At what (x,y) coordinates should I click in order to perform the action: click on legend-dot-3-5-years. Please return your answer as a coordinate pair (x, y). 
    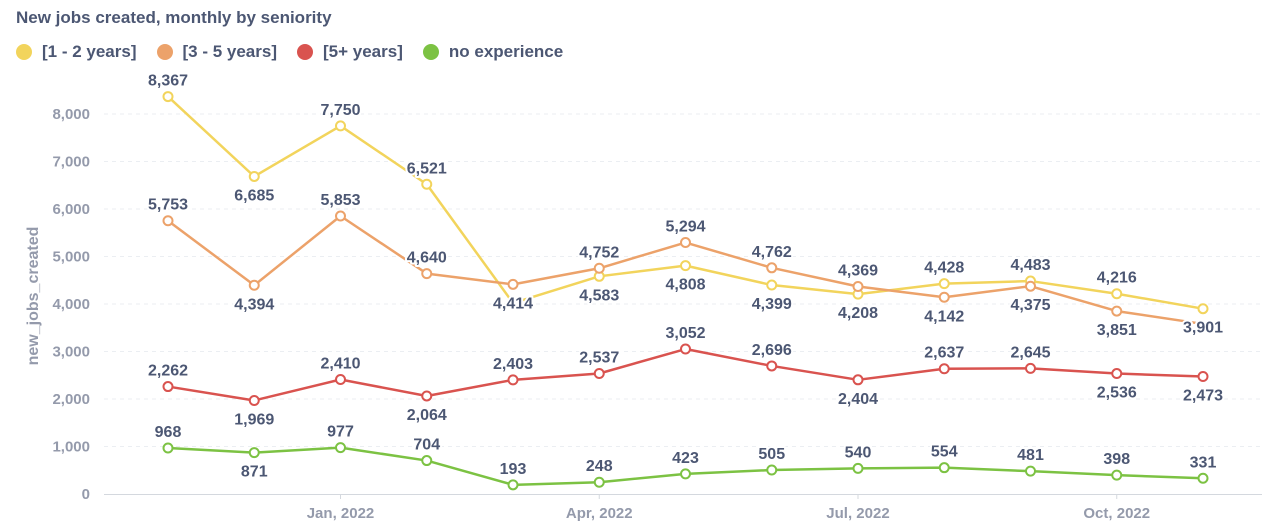
    Looking at the image, I should click on (164, 52).